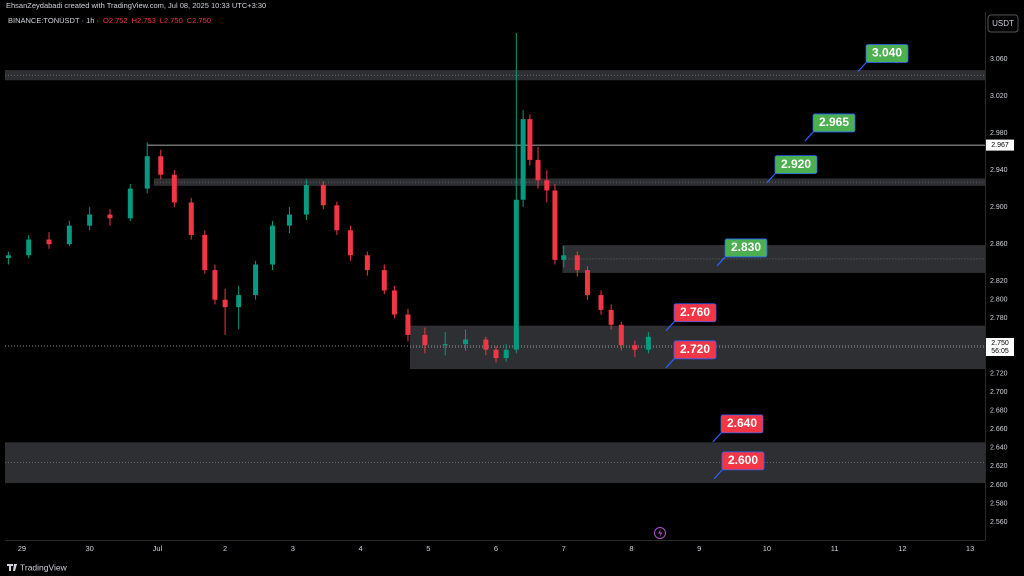  Describe the element at coordinates (144, 20) in the screenshot. I see `ohlc-value: H2.753` at that location.